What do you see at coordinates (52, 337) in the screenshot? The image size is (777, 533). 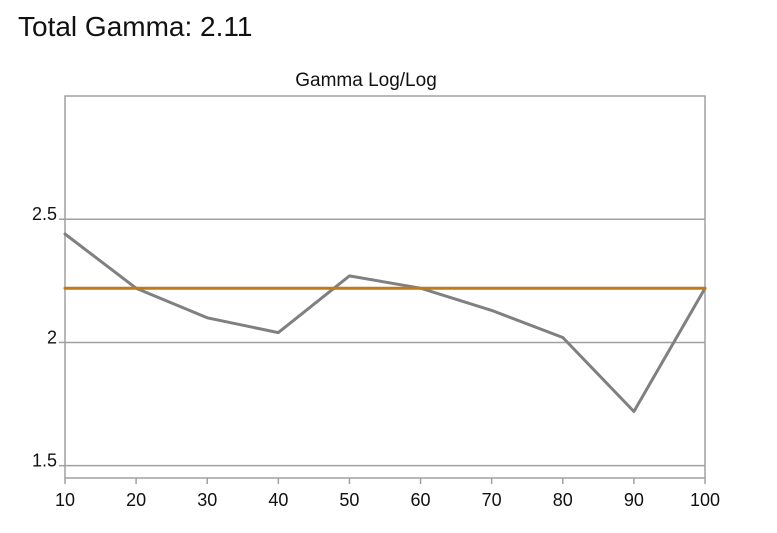 I see `y-tick-label: 2` at bounding box center [52, 337].